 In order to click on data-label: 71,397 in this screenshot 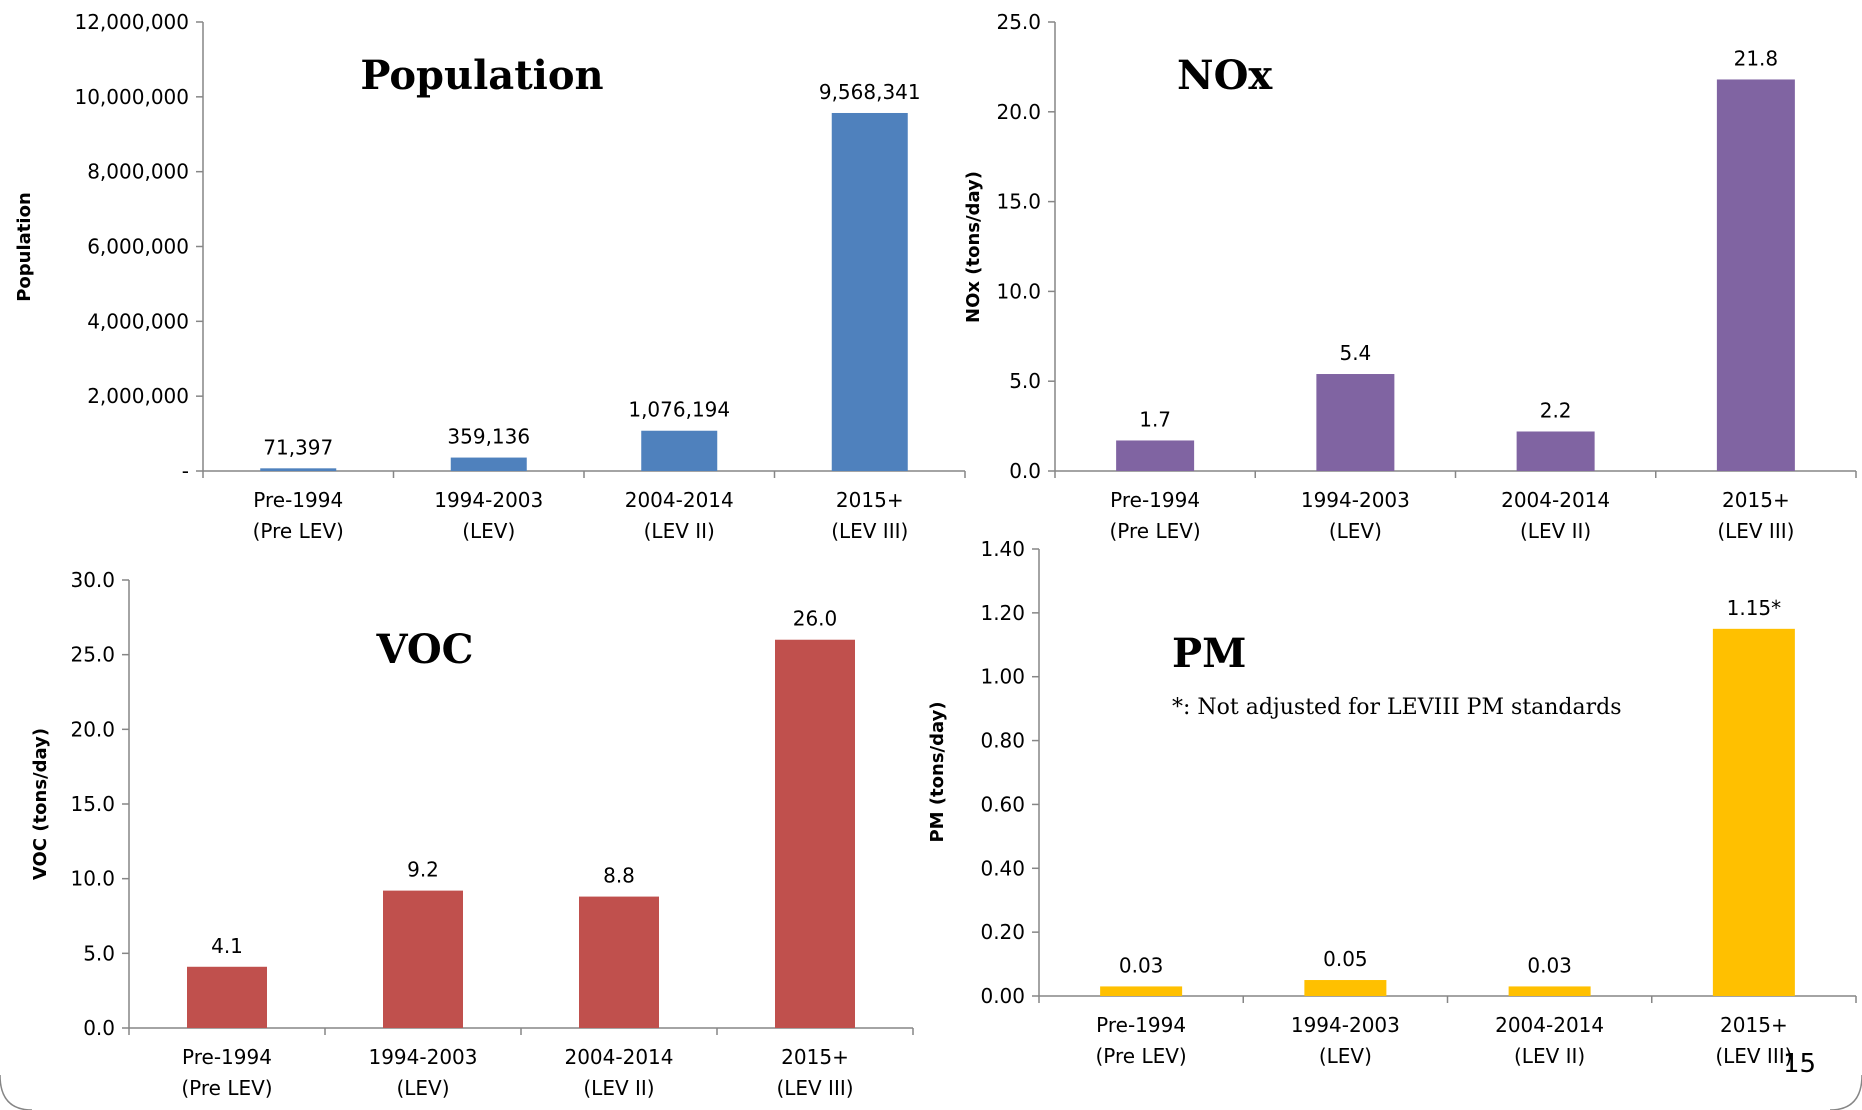, I will do `click(298, 447)`.